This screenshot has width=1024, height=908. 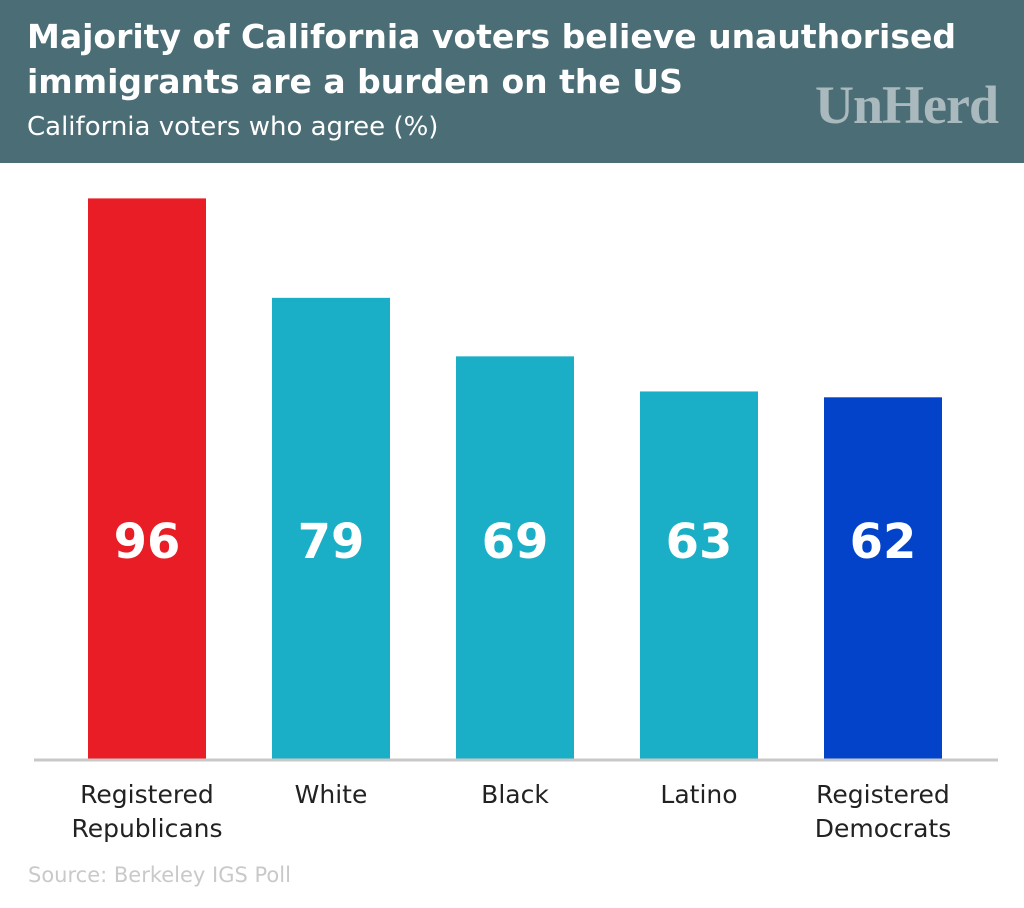 What do you see at coordinates (883, 811) in the screenshot?
I see `x-tick-label: Registered Democrats` at bounding box center [883, 811].